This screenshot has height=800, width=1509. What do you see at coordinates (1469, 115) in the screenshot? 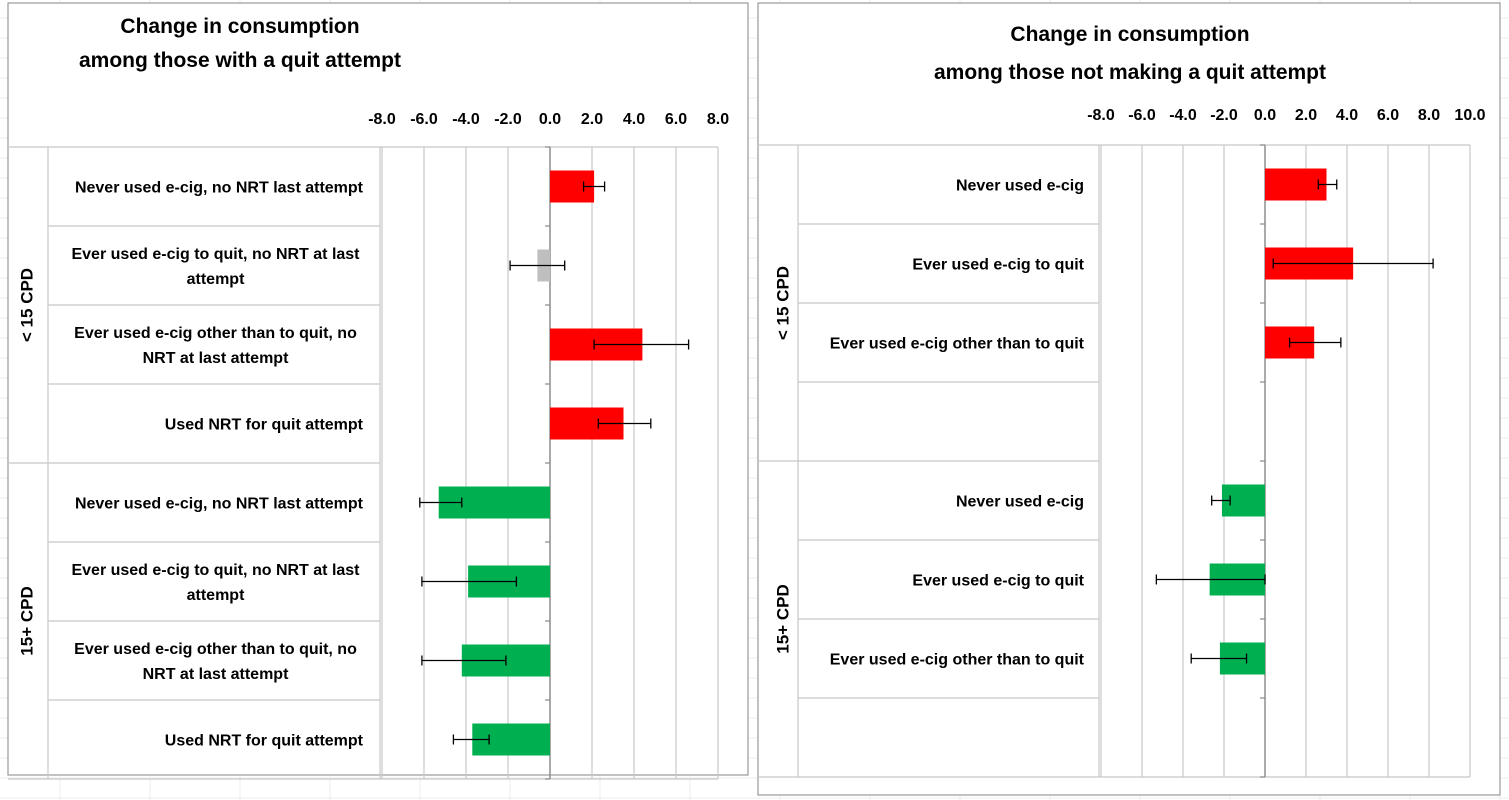
I see `x-tick-label: 10.0` at bounding box center [1469, 115].